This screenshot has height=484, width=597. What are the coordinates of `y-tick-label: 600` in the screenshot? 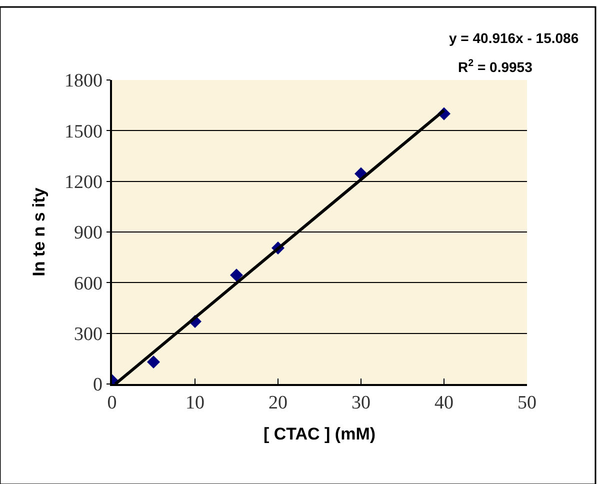 It's located at (88, 283).